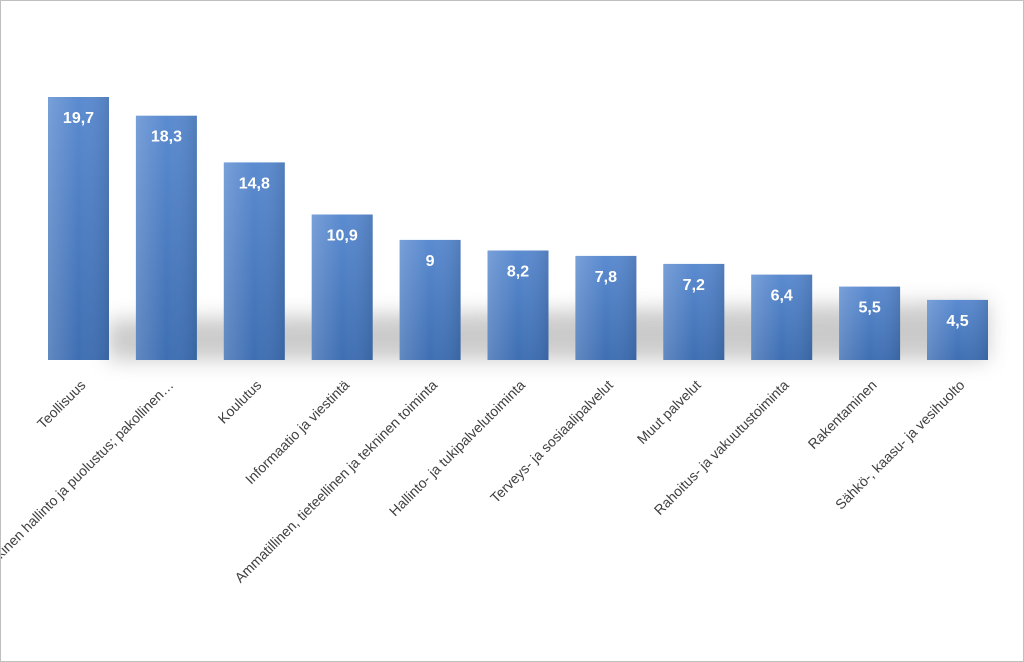 The width and height of the screenshot is (1024, 662). What do you see at coordinates (78, 118) in the screenshot?
I see `data-label-1: 19,7` at bounding box center [78, 118].